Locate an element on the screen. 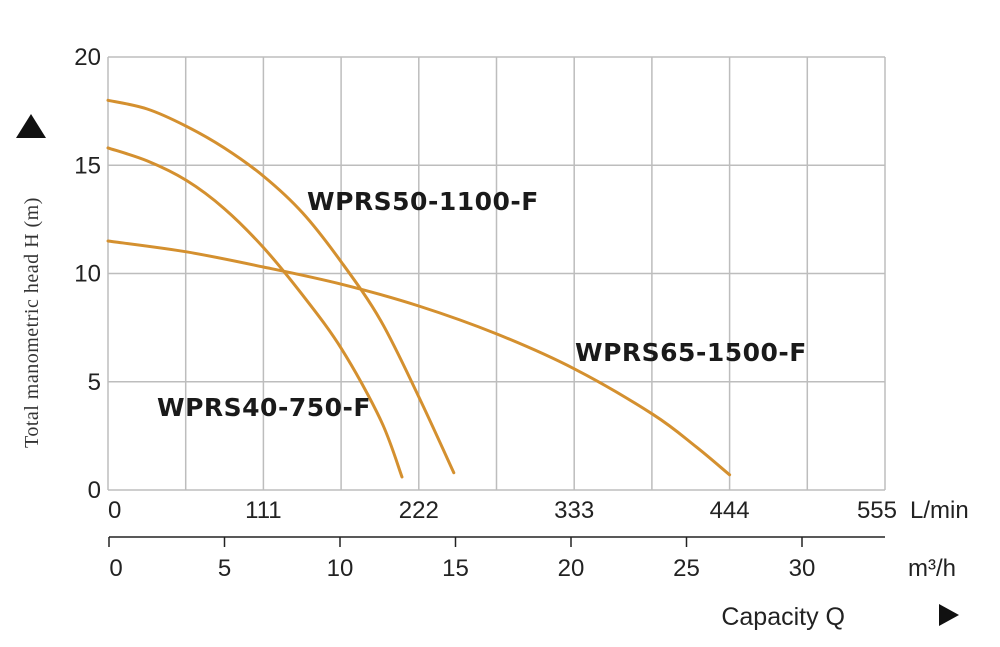  y-tick-label: 15 is located at coordinates (87, 165).